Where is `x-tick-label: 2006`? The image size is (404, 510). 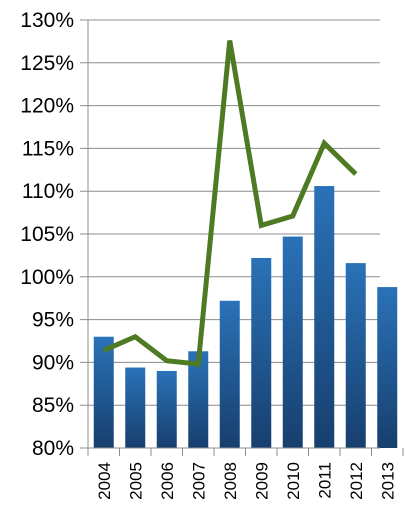
x-tick-label: 2006 is located at coordinates (167, 481).